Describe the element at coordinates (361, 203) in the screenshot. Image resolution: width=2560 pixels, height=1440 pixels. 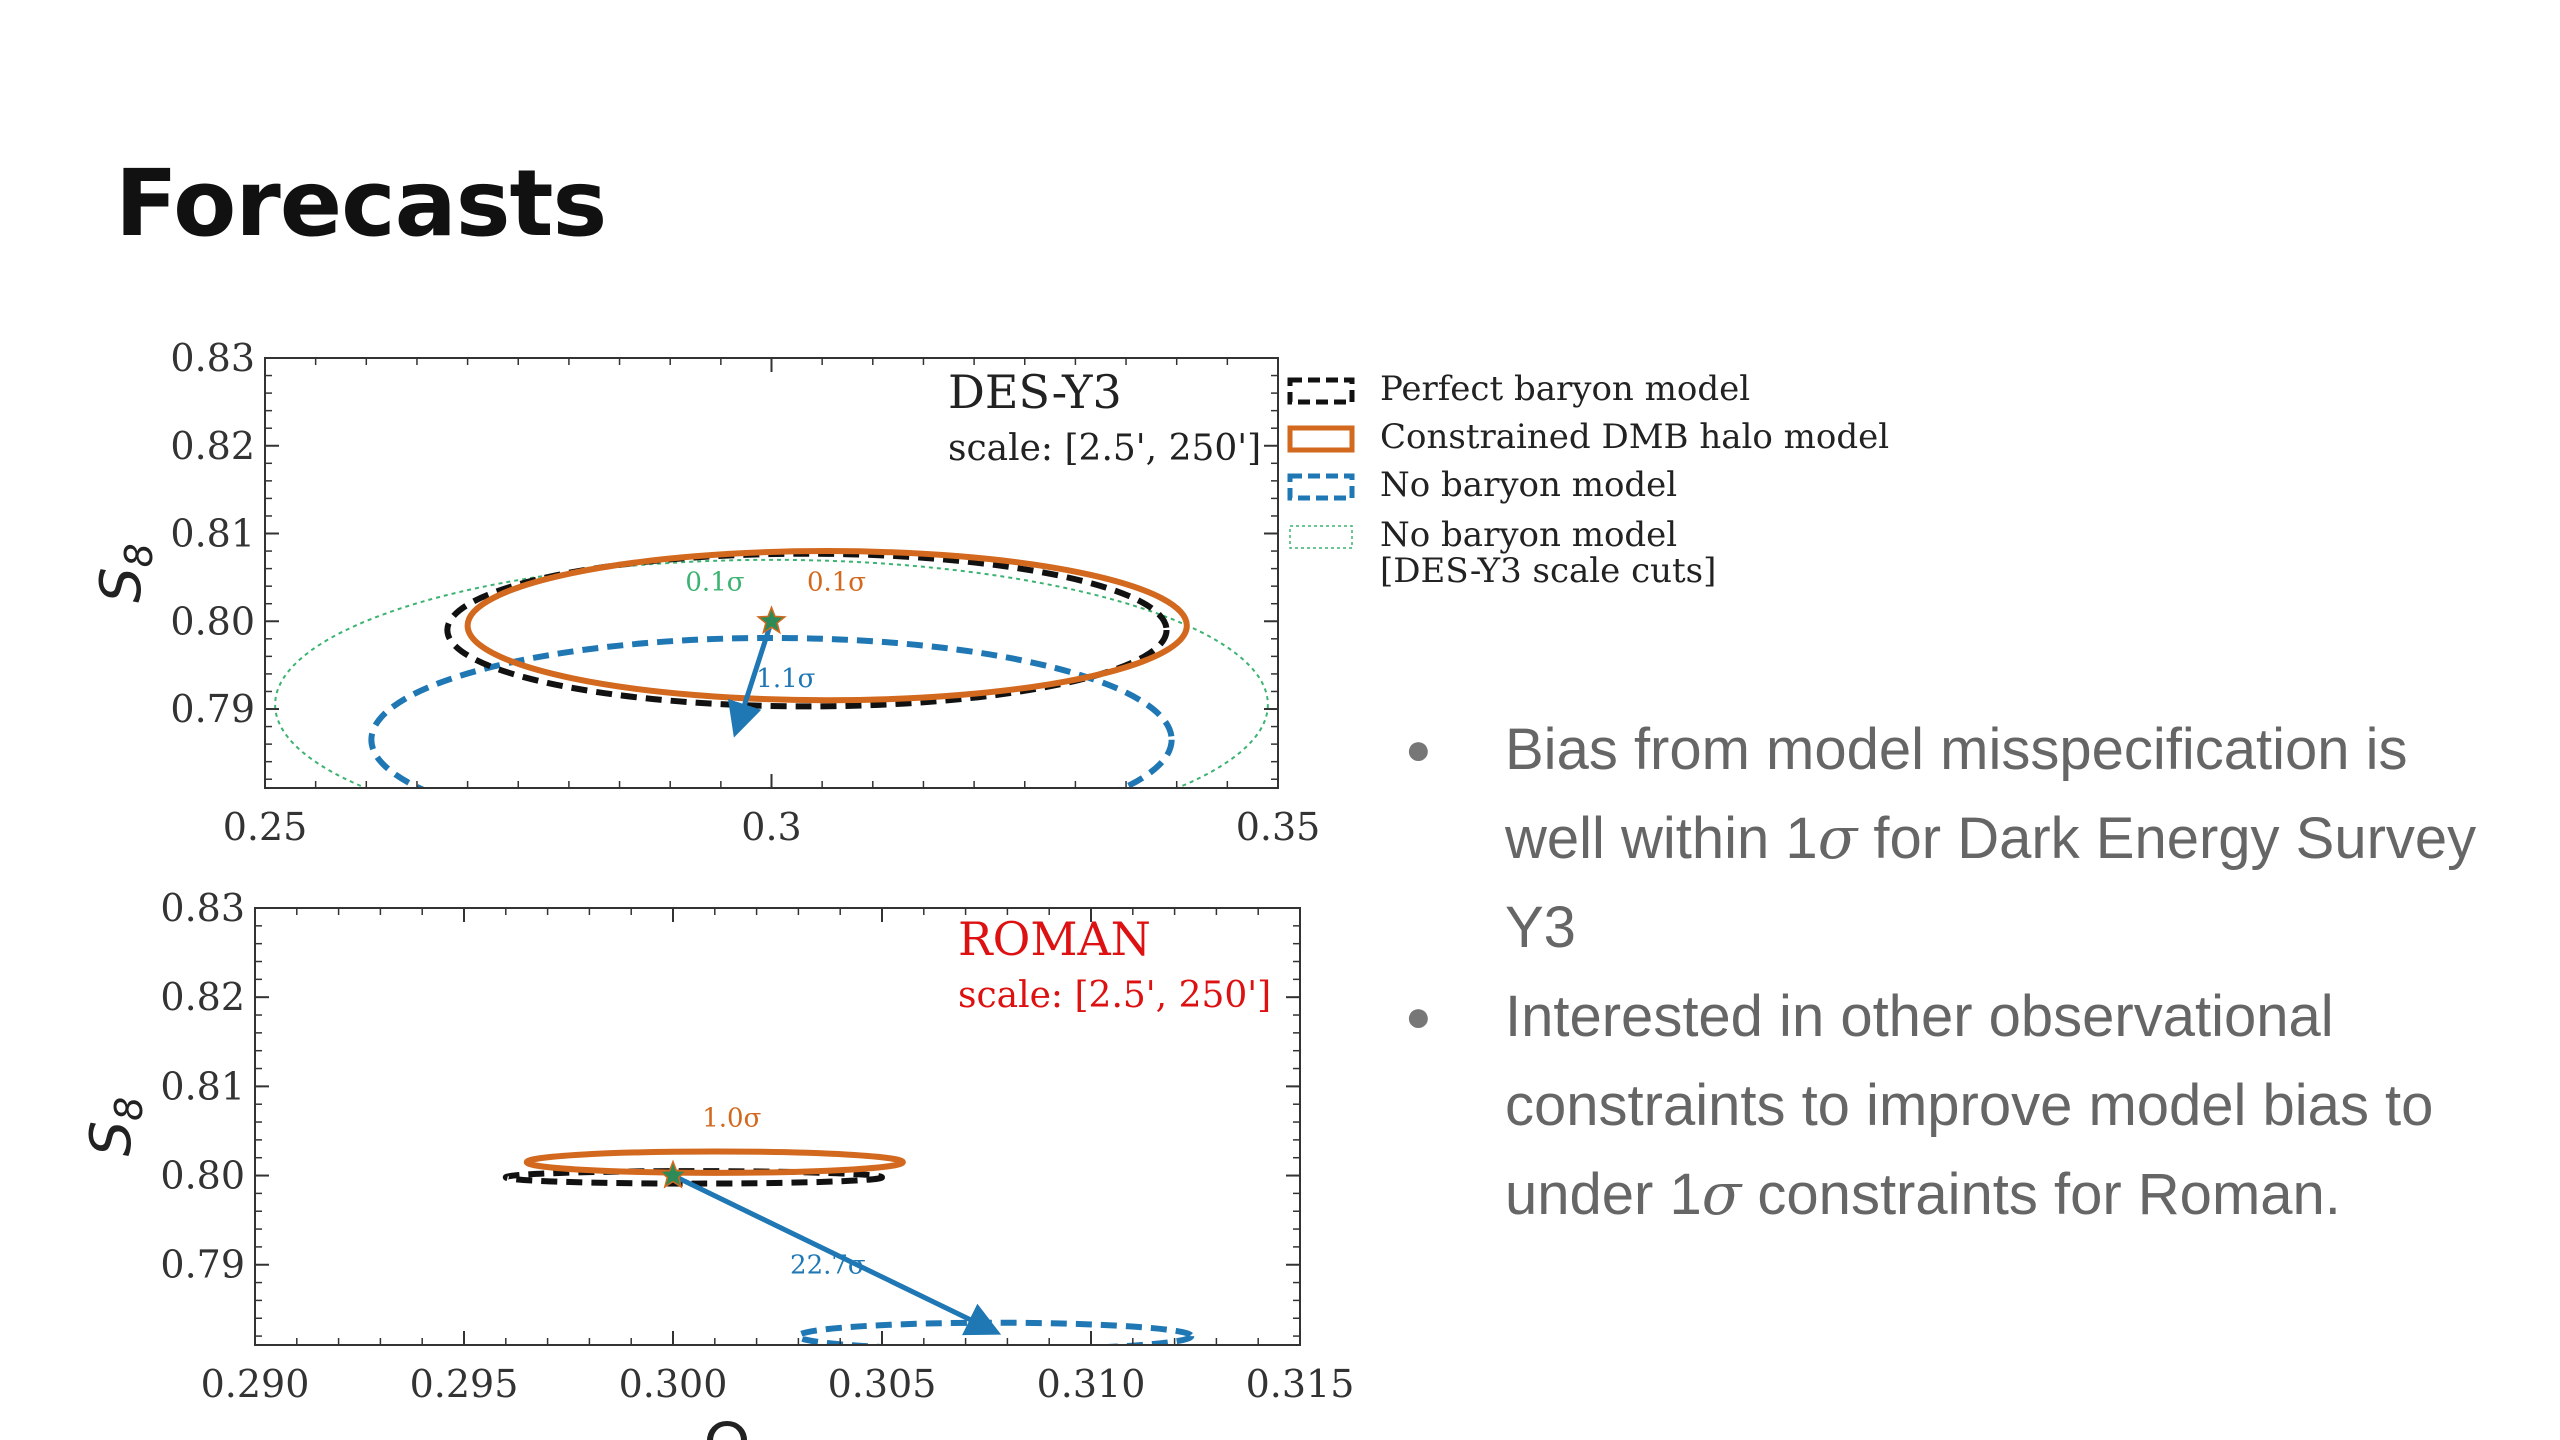
I see `slide-title: Forecasts` at that location.